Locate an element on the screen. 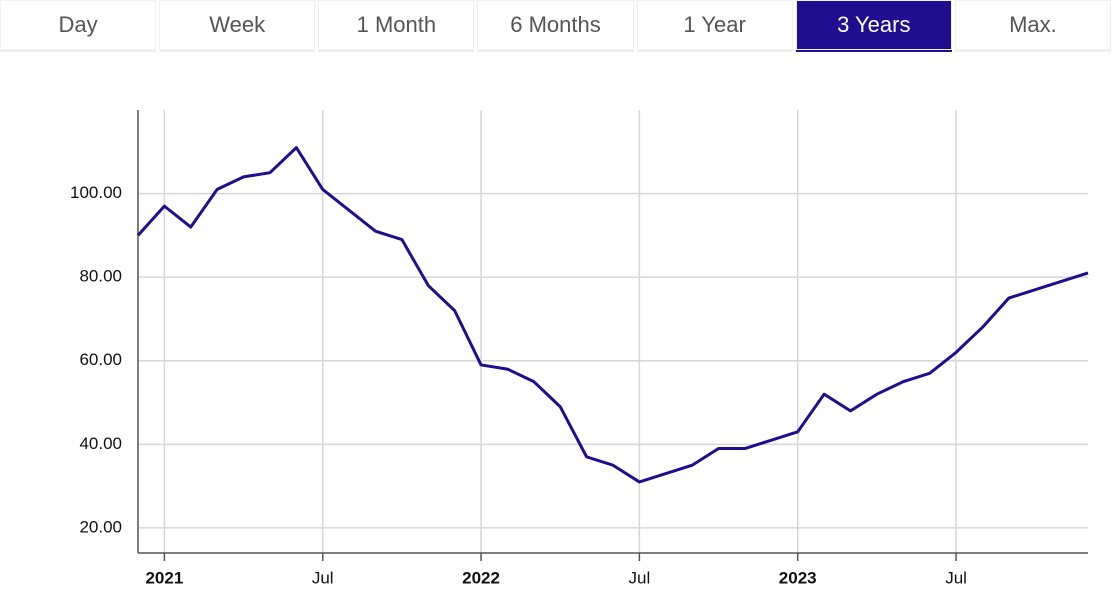 This screenshot has height=606, width=1114. range-tab: 6 Months is located at coordinates (555, 26).